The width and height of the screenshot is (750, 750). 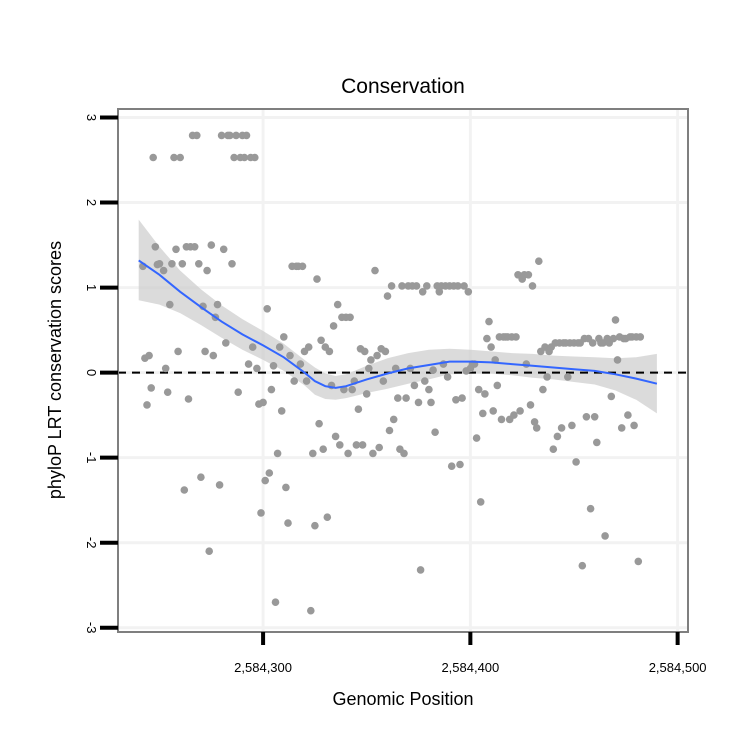 I want to click on y-tick-label: 2, so click(x=91, y=202).